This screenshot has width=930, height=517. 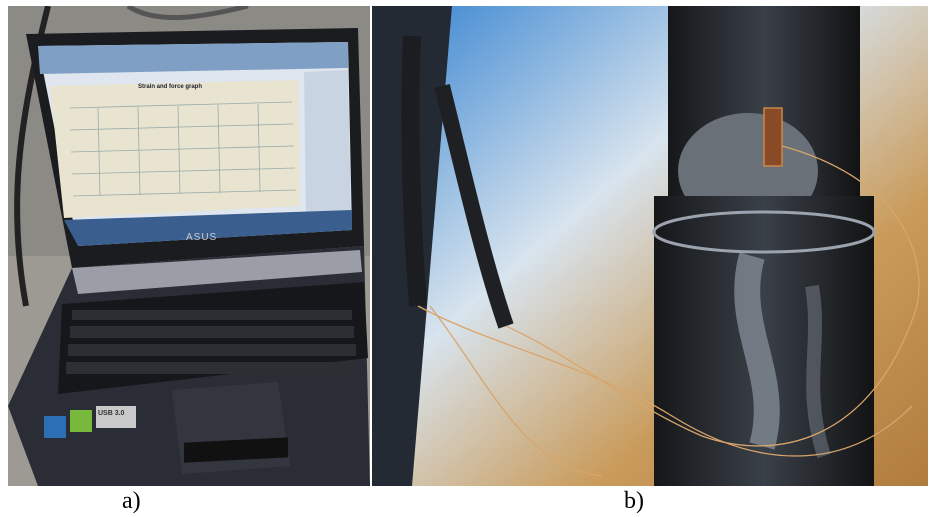 I want to click on screen-chart-title: Strain and force graph, so click(x=170, y=87).